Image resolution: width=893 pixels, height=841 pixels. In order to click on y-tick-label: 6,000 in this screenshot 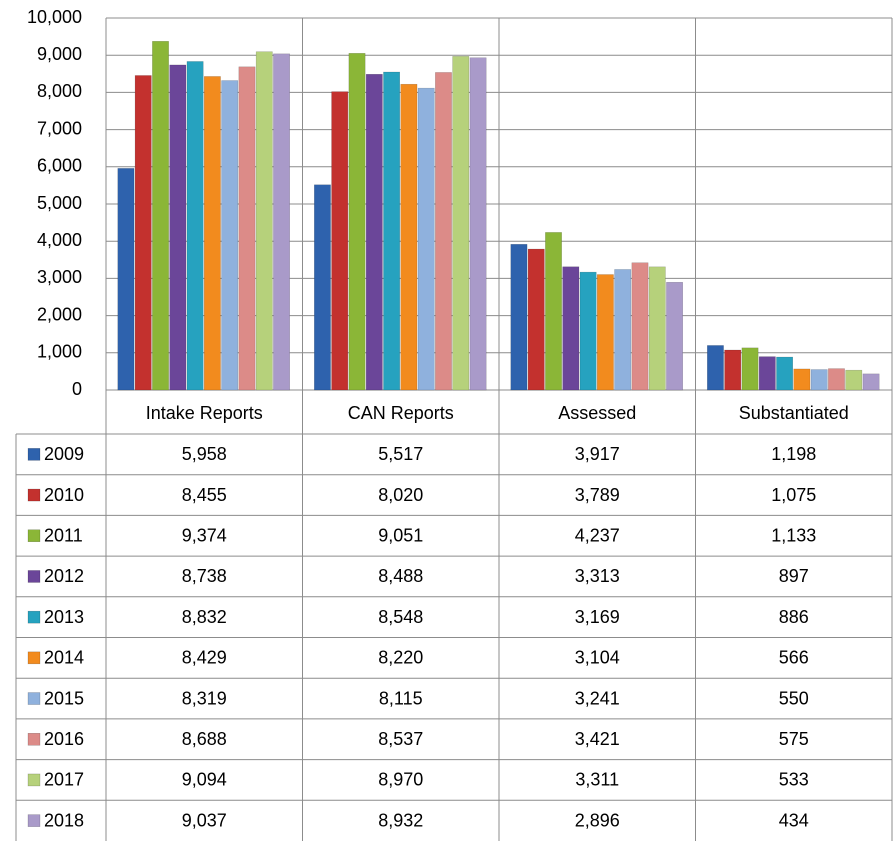, I will do `click(59, 166)`.